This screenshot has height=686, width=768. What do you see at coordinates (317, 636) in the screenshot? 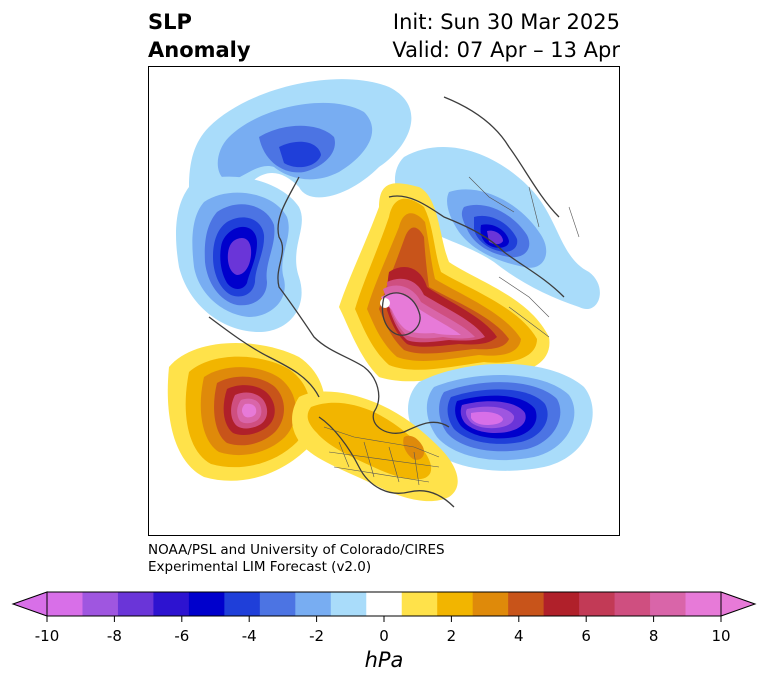
I see `colorbar-tick-label: -2` at bounding box center [317, 636].